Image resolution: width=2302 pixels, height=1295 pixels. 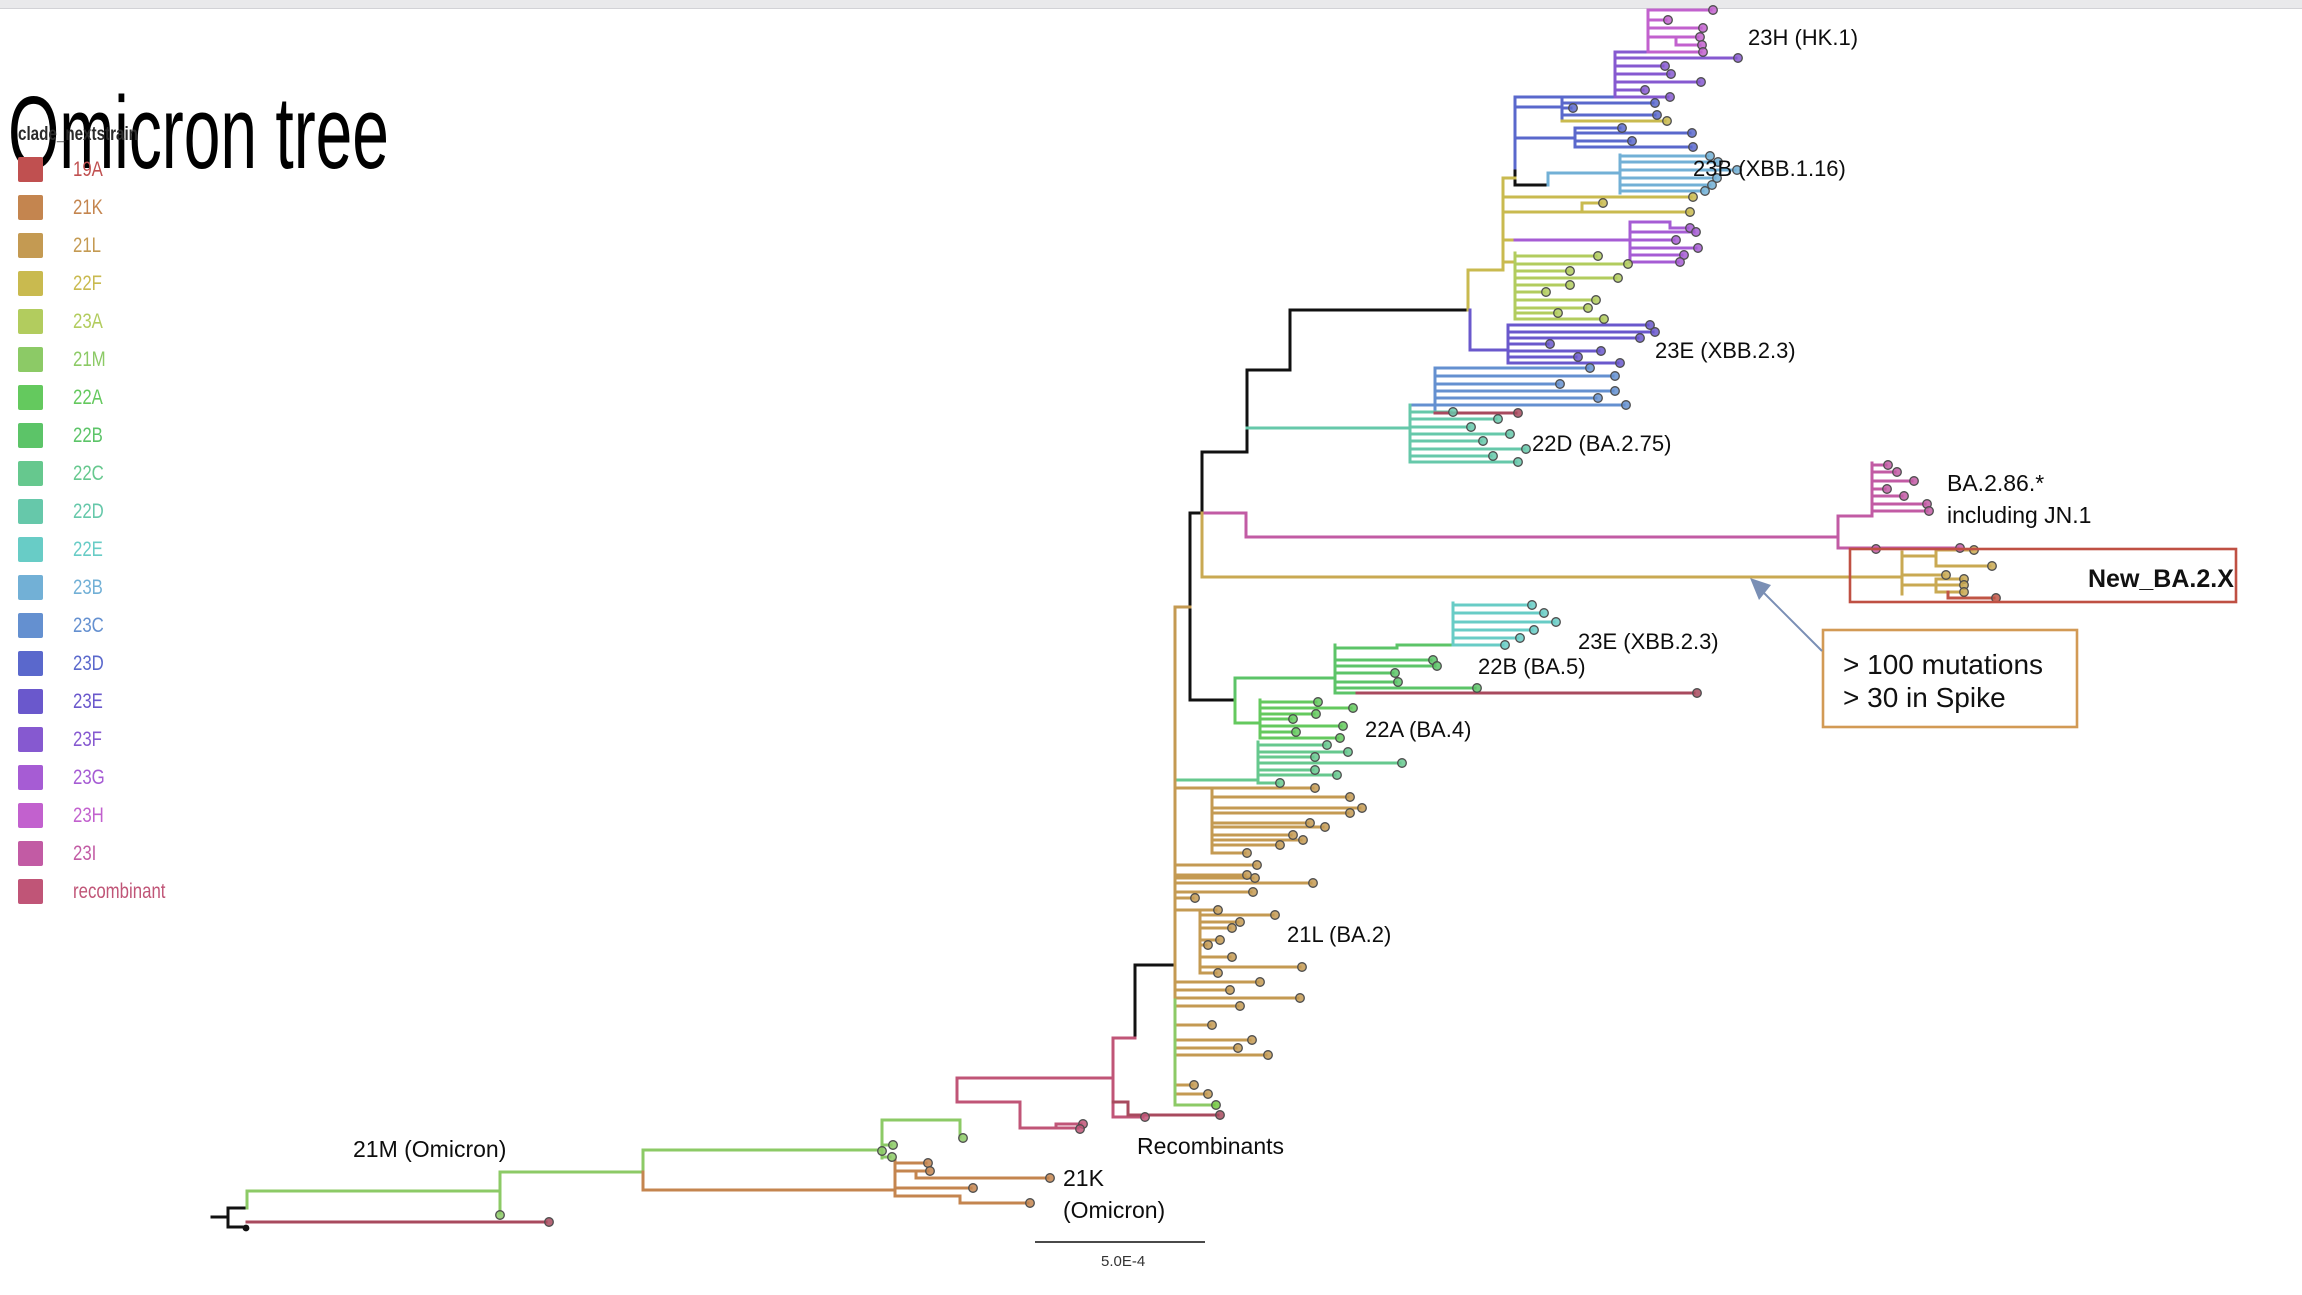 What do you see at coordinates (1648, 641) in the screenshot?
I see `clade-label-23e-lower: 23E (XBB.2.3)` at bounding box center [1648, 641].